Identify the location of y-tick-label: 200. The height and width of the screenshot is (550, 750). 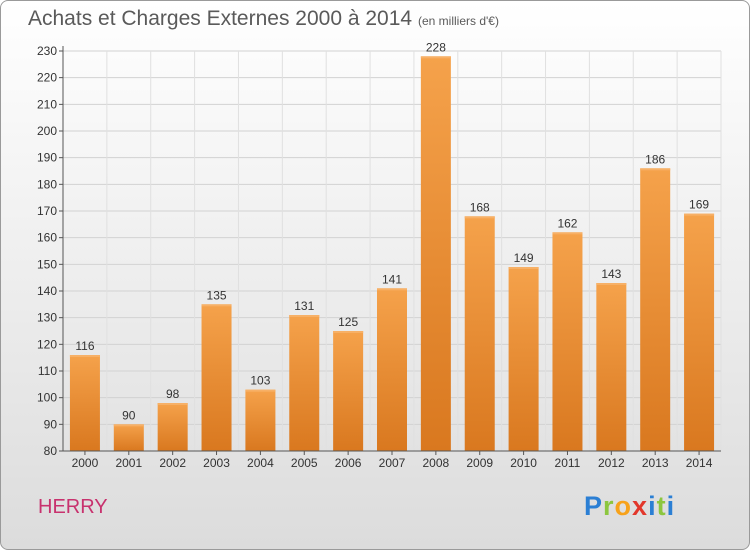
(47, 131).